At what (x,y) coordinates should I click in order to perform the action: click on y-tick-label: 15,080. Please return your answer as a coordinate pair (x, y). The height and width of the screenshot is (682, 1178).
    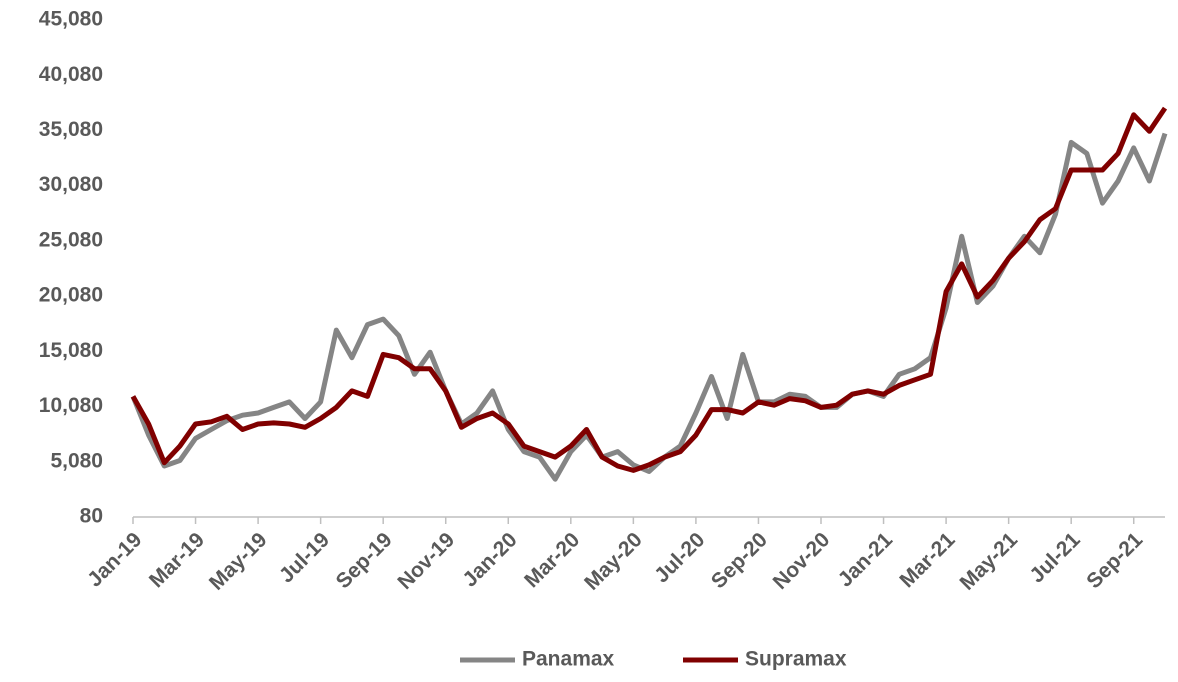
    Looking at the image, I should click on (71, 350).